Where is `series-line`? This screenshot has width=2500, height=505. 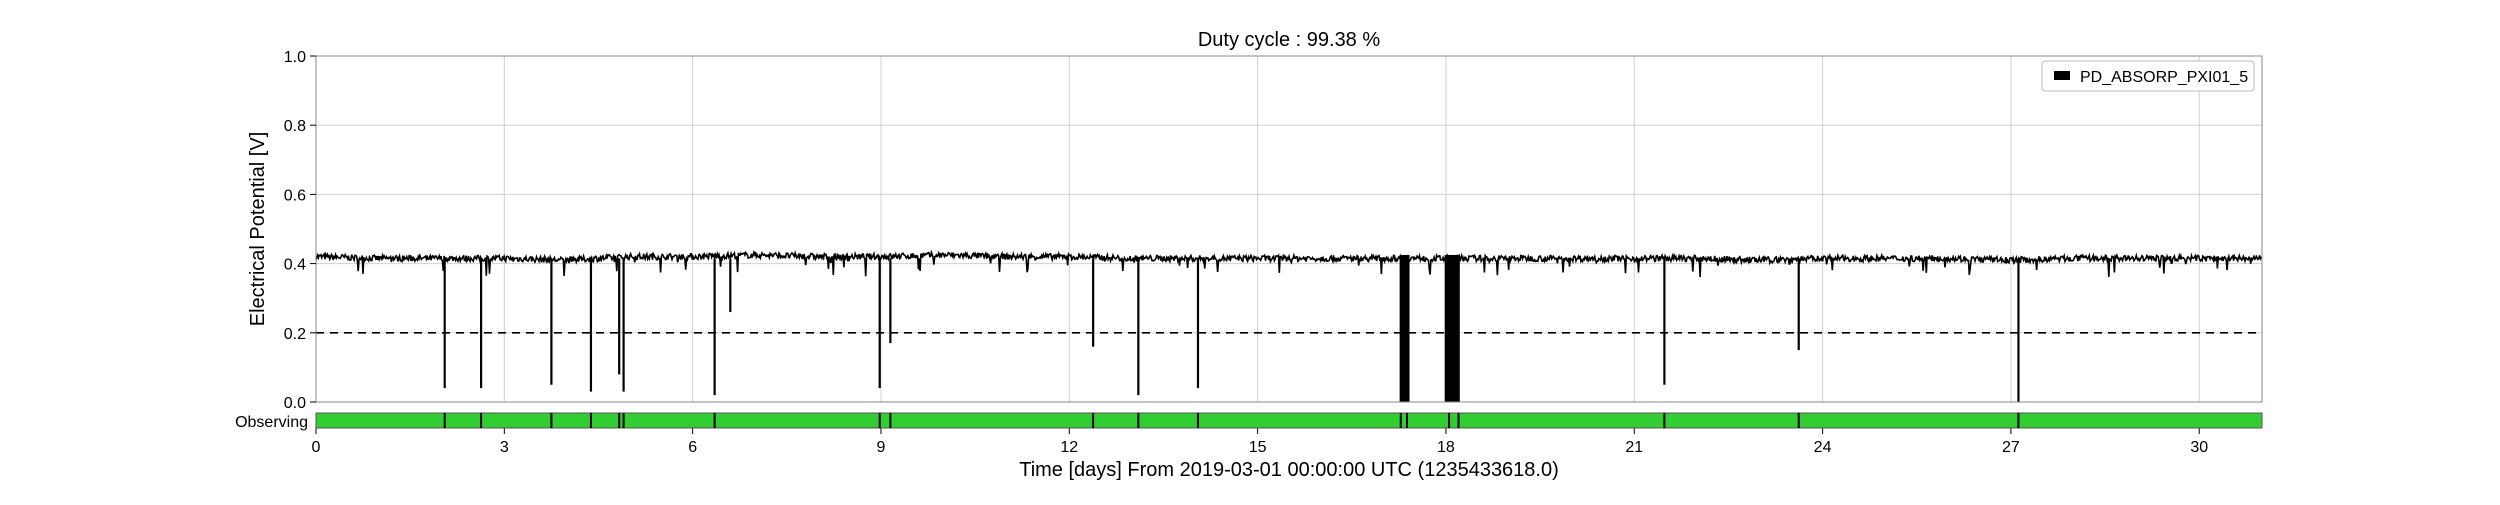 series-line is located at coordinates (1289, 263).